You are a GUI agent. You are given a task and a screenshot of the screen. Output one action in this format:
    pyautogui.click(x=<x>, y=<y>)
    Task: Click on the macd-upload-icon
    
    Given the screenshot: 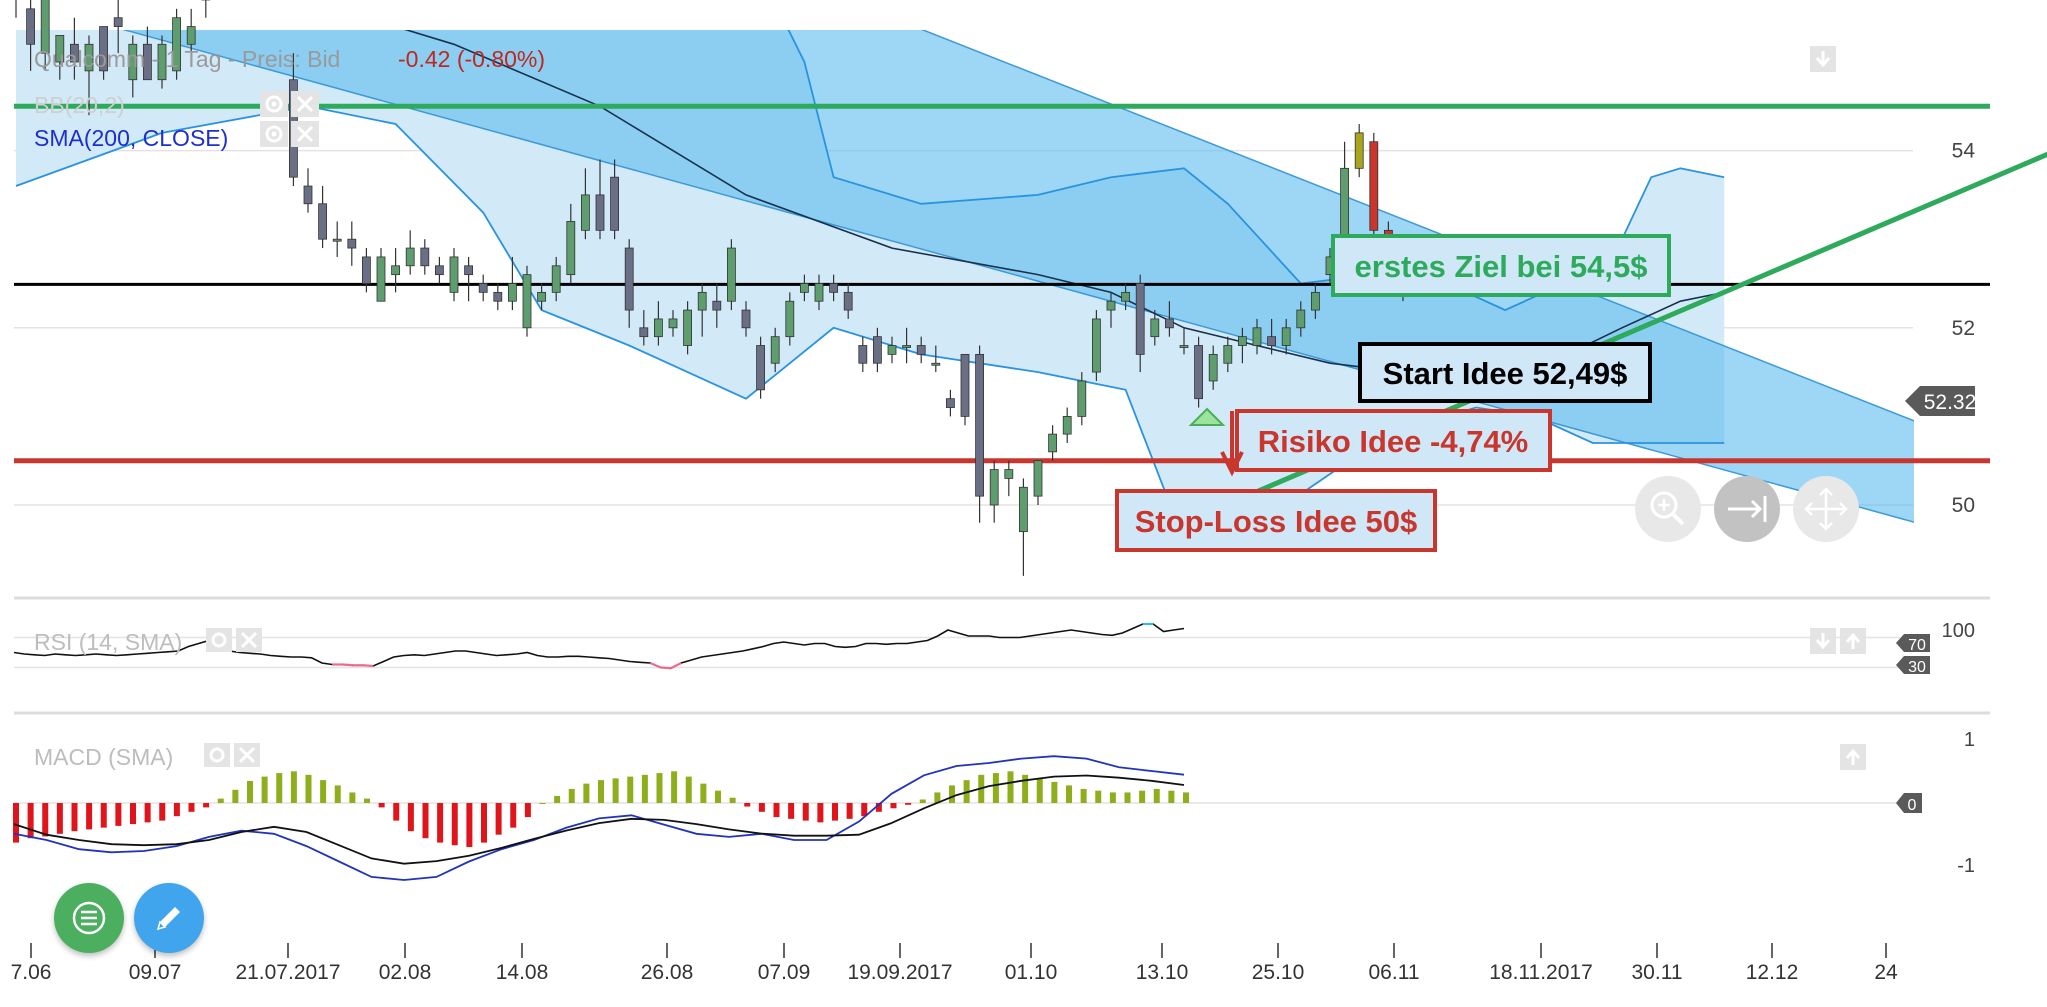 What is the action you would take?
    pyautogui.click(x=1853, y=757)
    